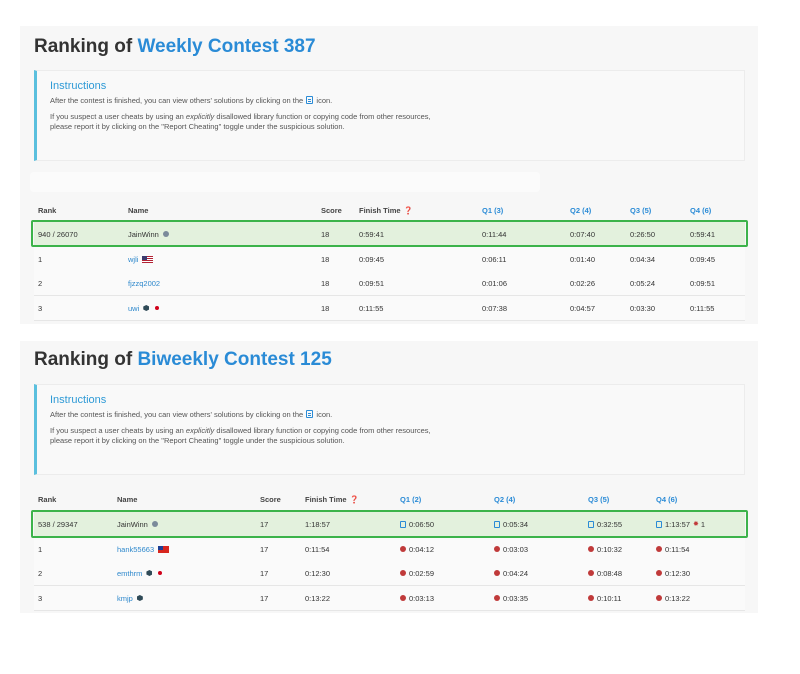 This screenshot has width=800, height=674. What do you see at coordinates (47, 210) in the screenshot?
I see `header-rank: Rank` at bounding box center [47, 210].